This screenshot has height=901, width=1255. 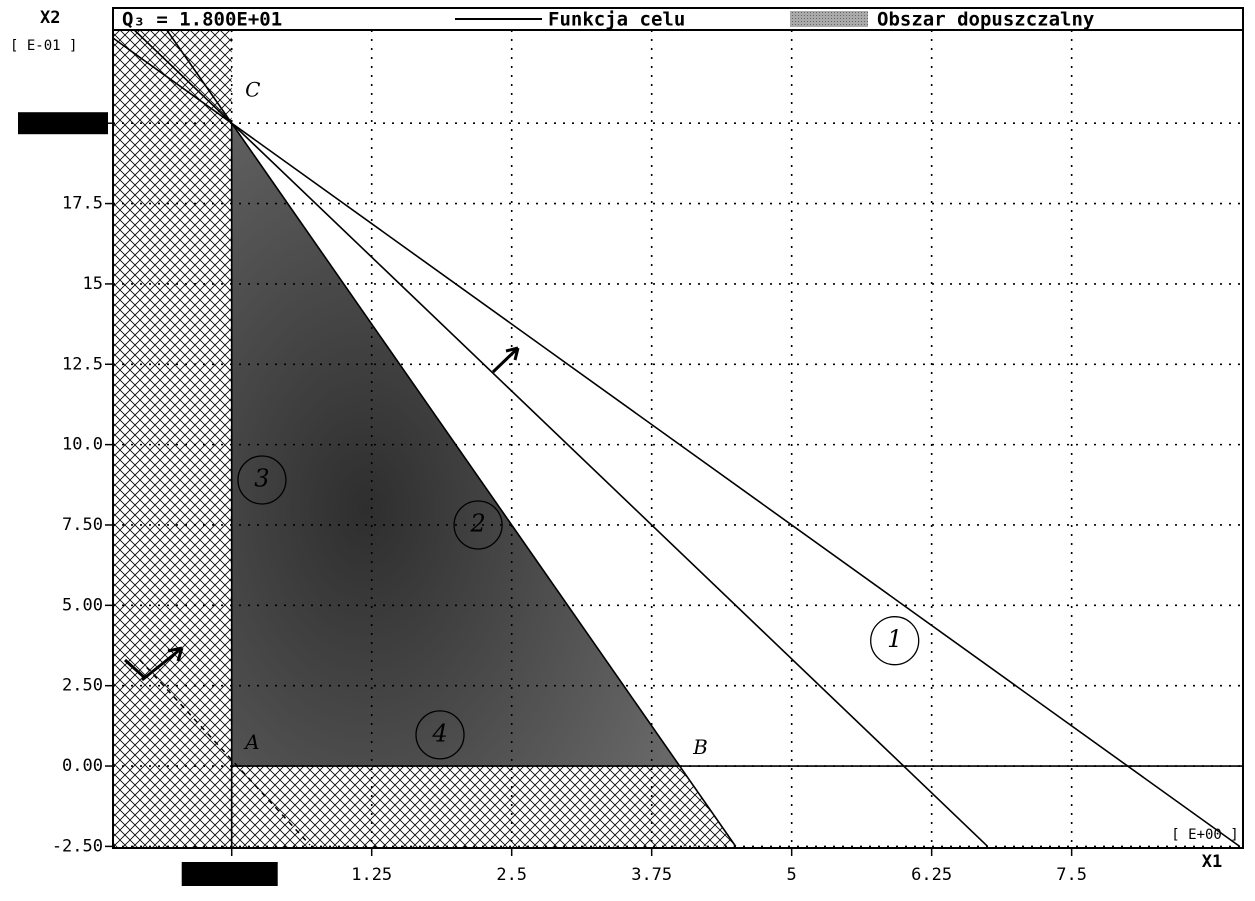 What do you see at coordinates (931, 875) in the screenshot?
I see `x-tick-label: 6.25` at bounding box center [931, 875].